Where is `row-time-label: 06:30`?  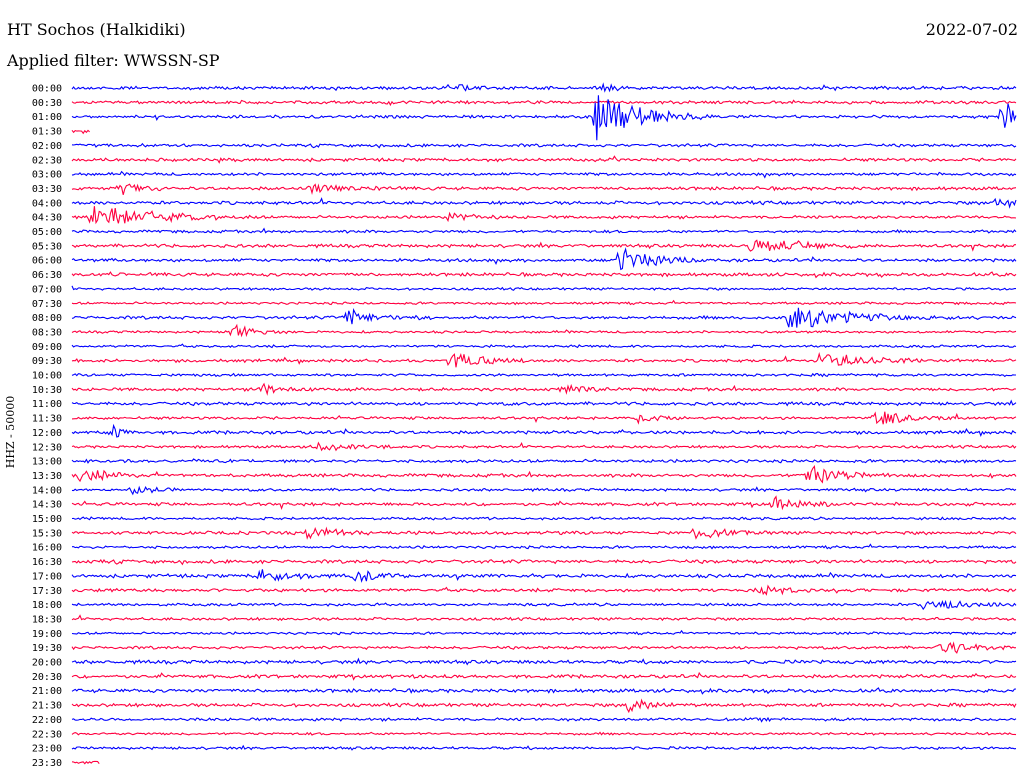
row-time-label: 06:30 is located at coordinates (47, 275).